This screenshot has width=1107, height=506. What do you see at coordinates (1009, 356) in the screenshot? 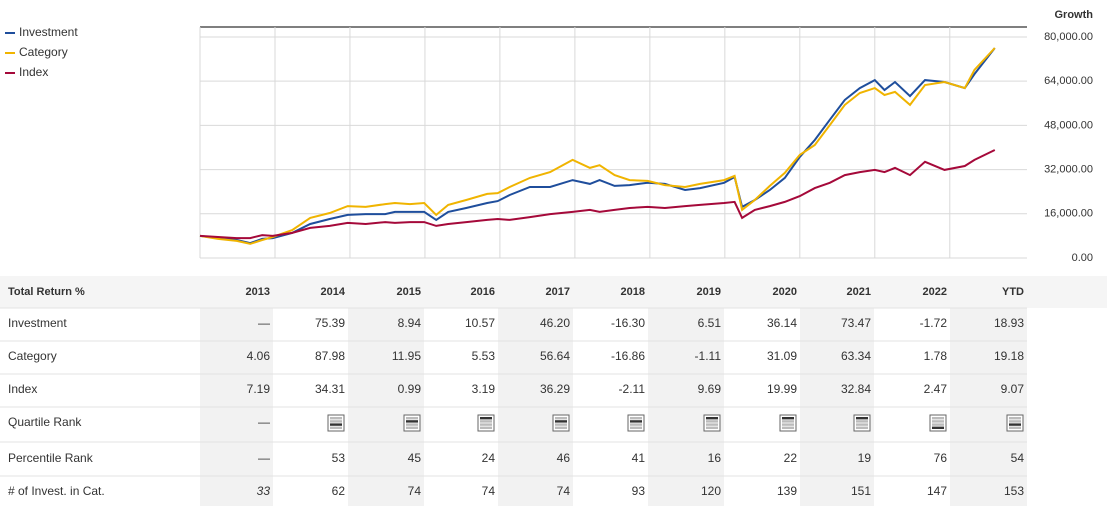
I see `table-cell: 19.18` at bounding box center [1009, 356].